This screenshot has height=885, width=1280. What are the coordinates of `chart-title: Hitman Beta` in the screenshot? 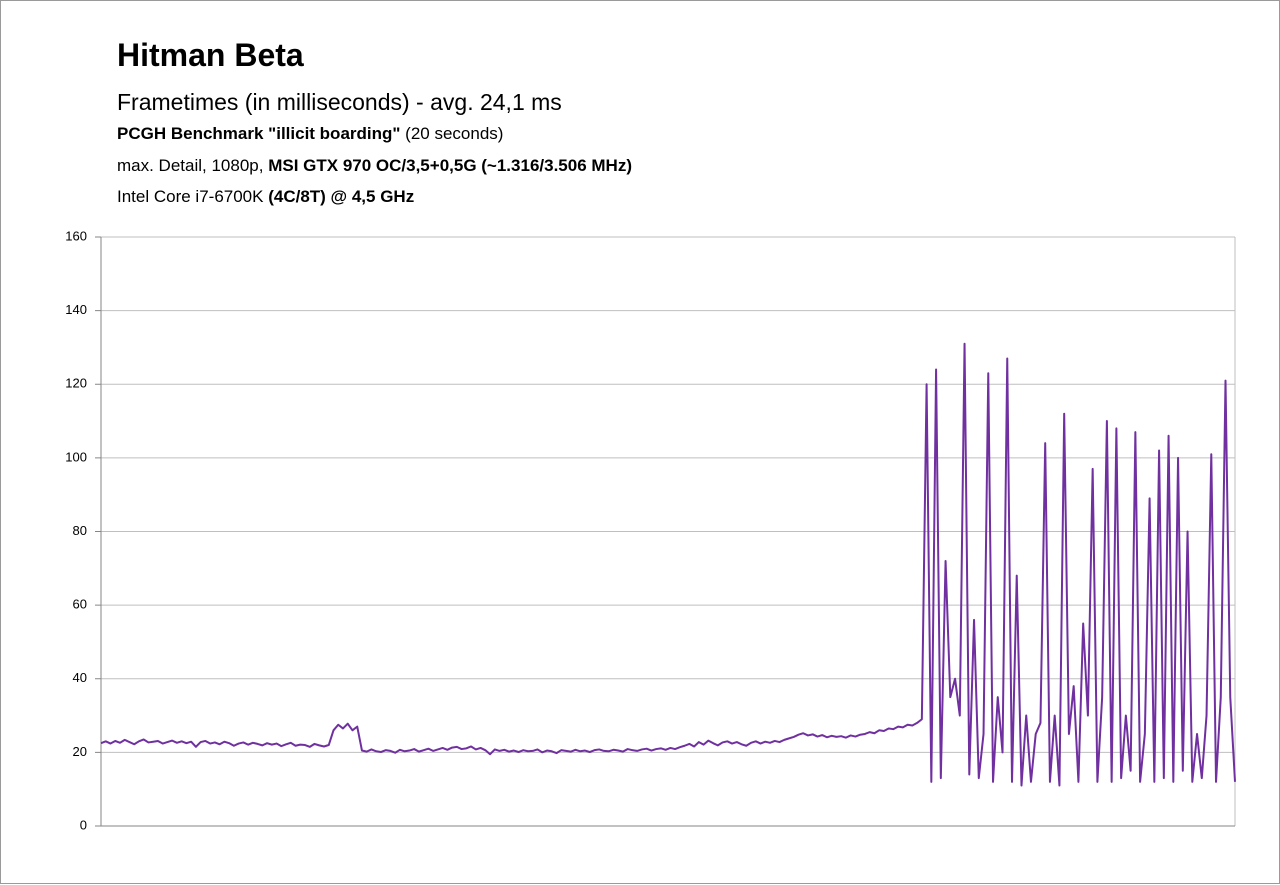 It's located at (210, 55).